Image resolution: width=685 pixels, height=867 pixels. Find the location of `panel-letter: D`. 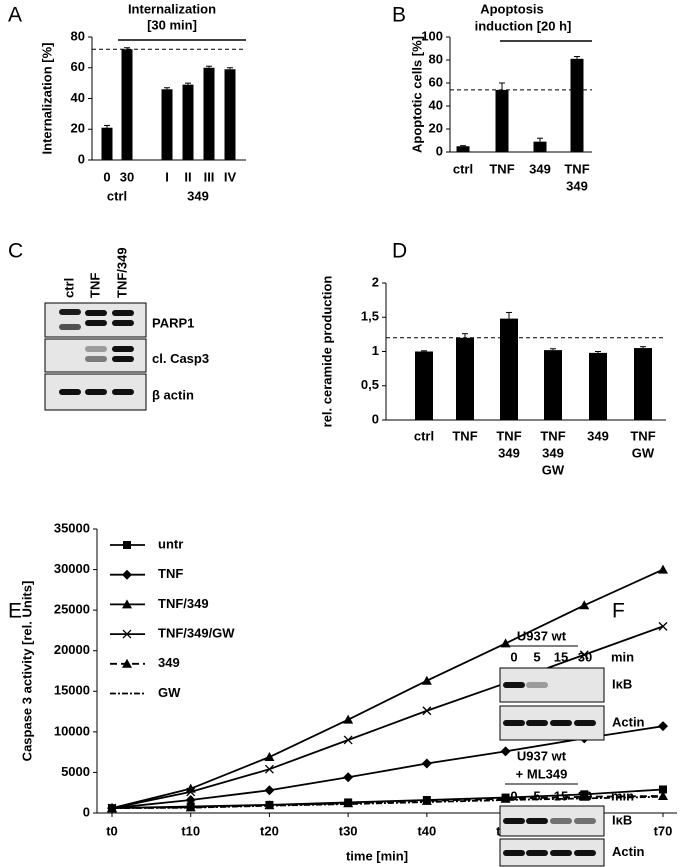

panel-letter: D is located at coordinates (399, 251).